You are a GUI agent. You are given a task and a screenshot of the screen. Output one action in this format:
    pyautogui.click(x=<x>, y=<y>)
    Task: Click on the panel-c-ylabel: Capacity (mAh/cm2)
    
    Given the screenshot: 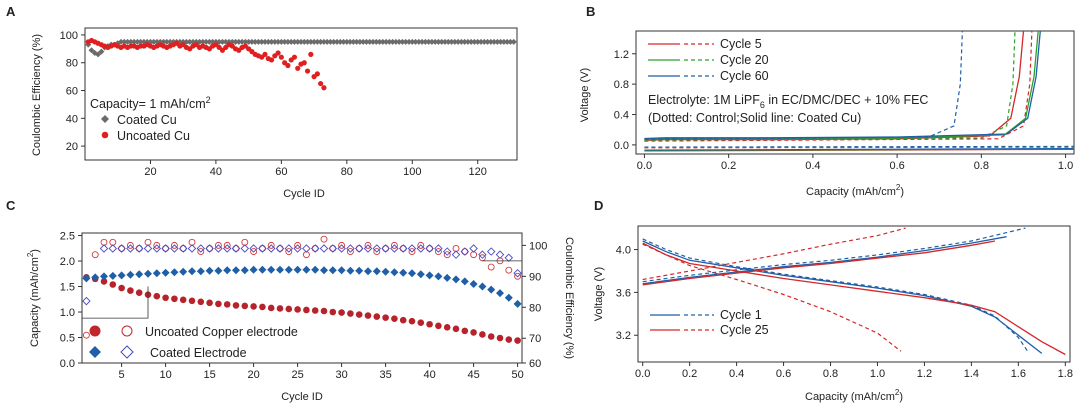 What is the action you would take?
    pyautogui.click(x=33, y=298)
    